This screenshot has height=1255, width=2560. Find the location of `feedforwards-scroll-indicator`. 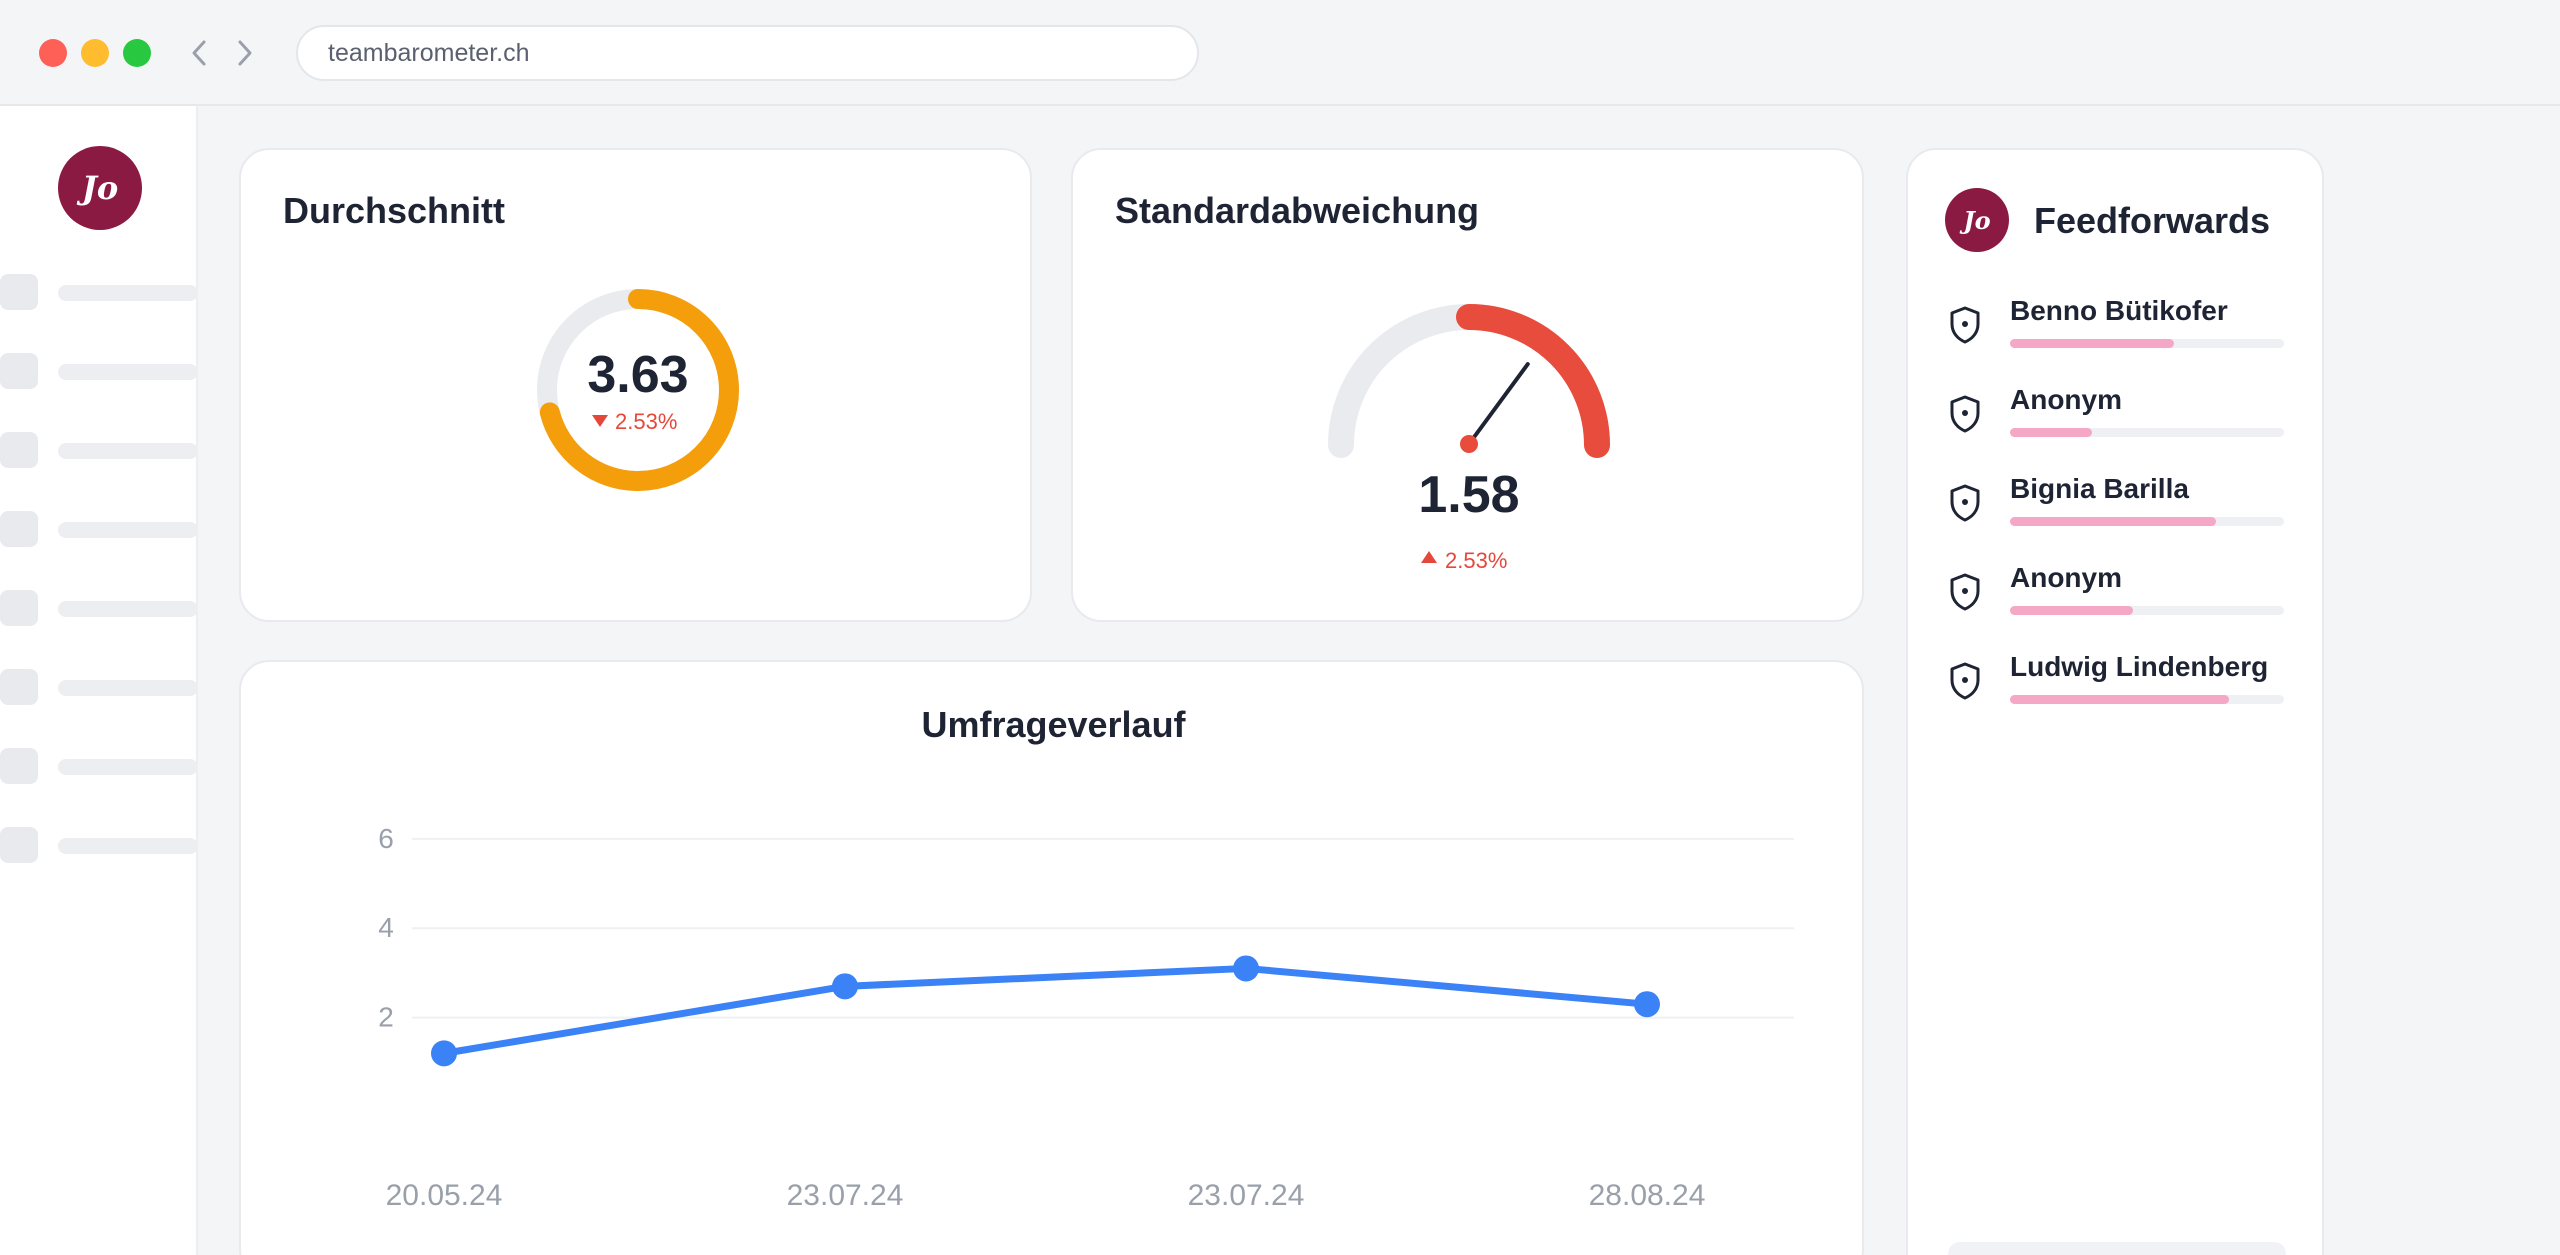

feedforwards-scroll-indicator is located at coordinates (2117, 1248).